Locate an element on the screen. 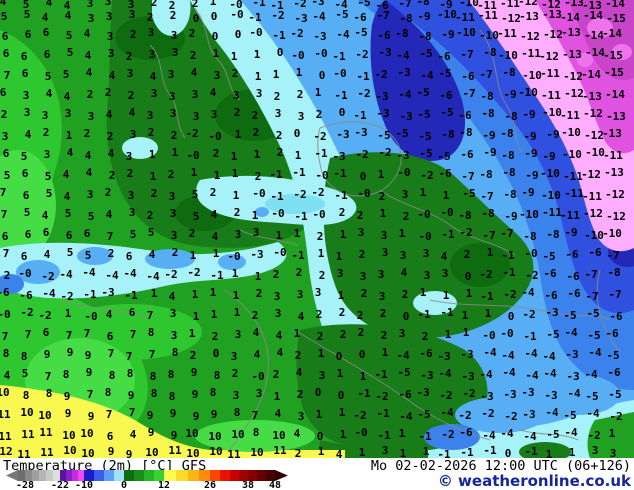 This screenshot has width=634, height=490. temperature-value: 5 is located at coordinates (88, 255).